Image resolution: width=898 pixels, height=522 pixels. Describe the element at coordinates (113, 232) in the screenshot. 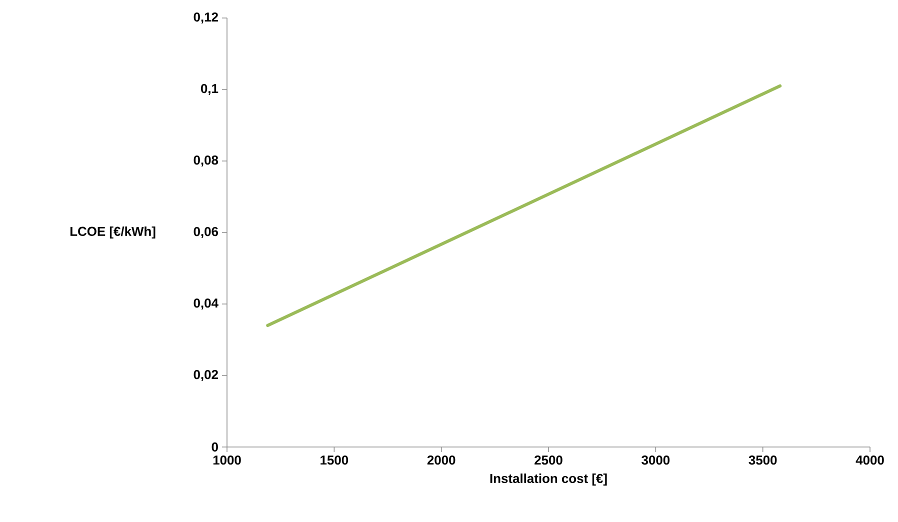

I see `y-axis-title: LCOE [€/kWh]` at that location.